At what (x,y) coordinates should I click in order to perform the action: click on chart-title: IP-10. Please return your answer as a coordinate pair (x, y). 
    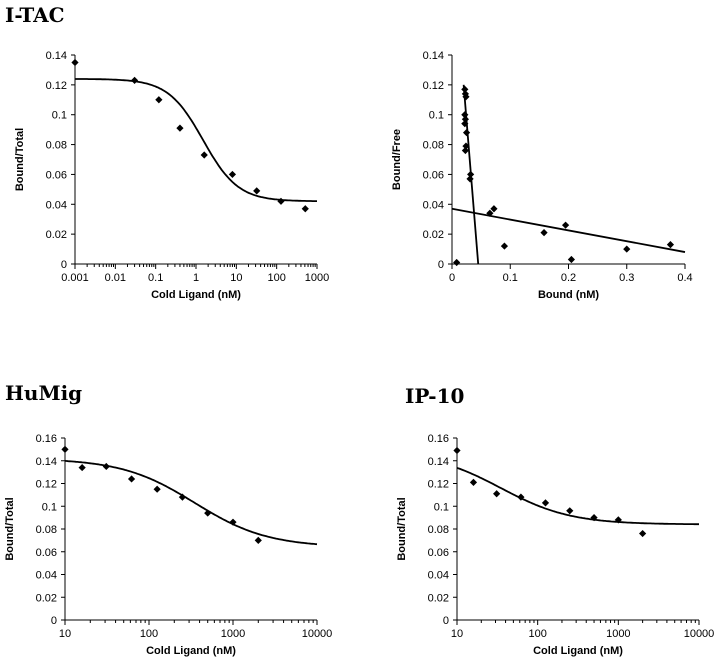
    Looking at the image, I should click on (434, 396).